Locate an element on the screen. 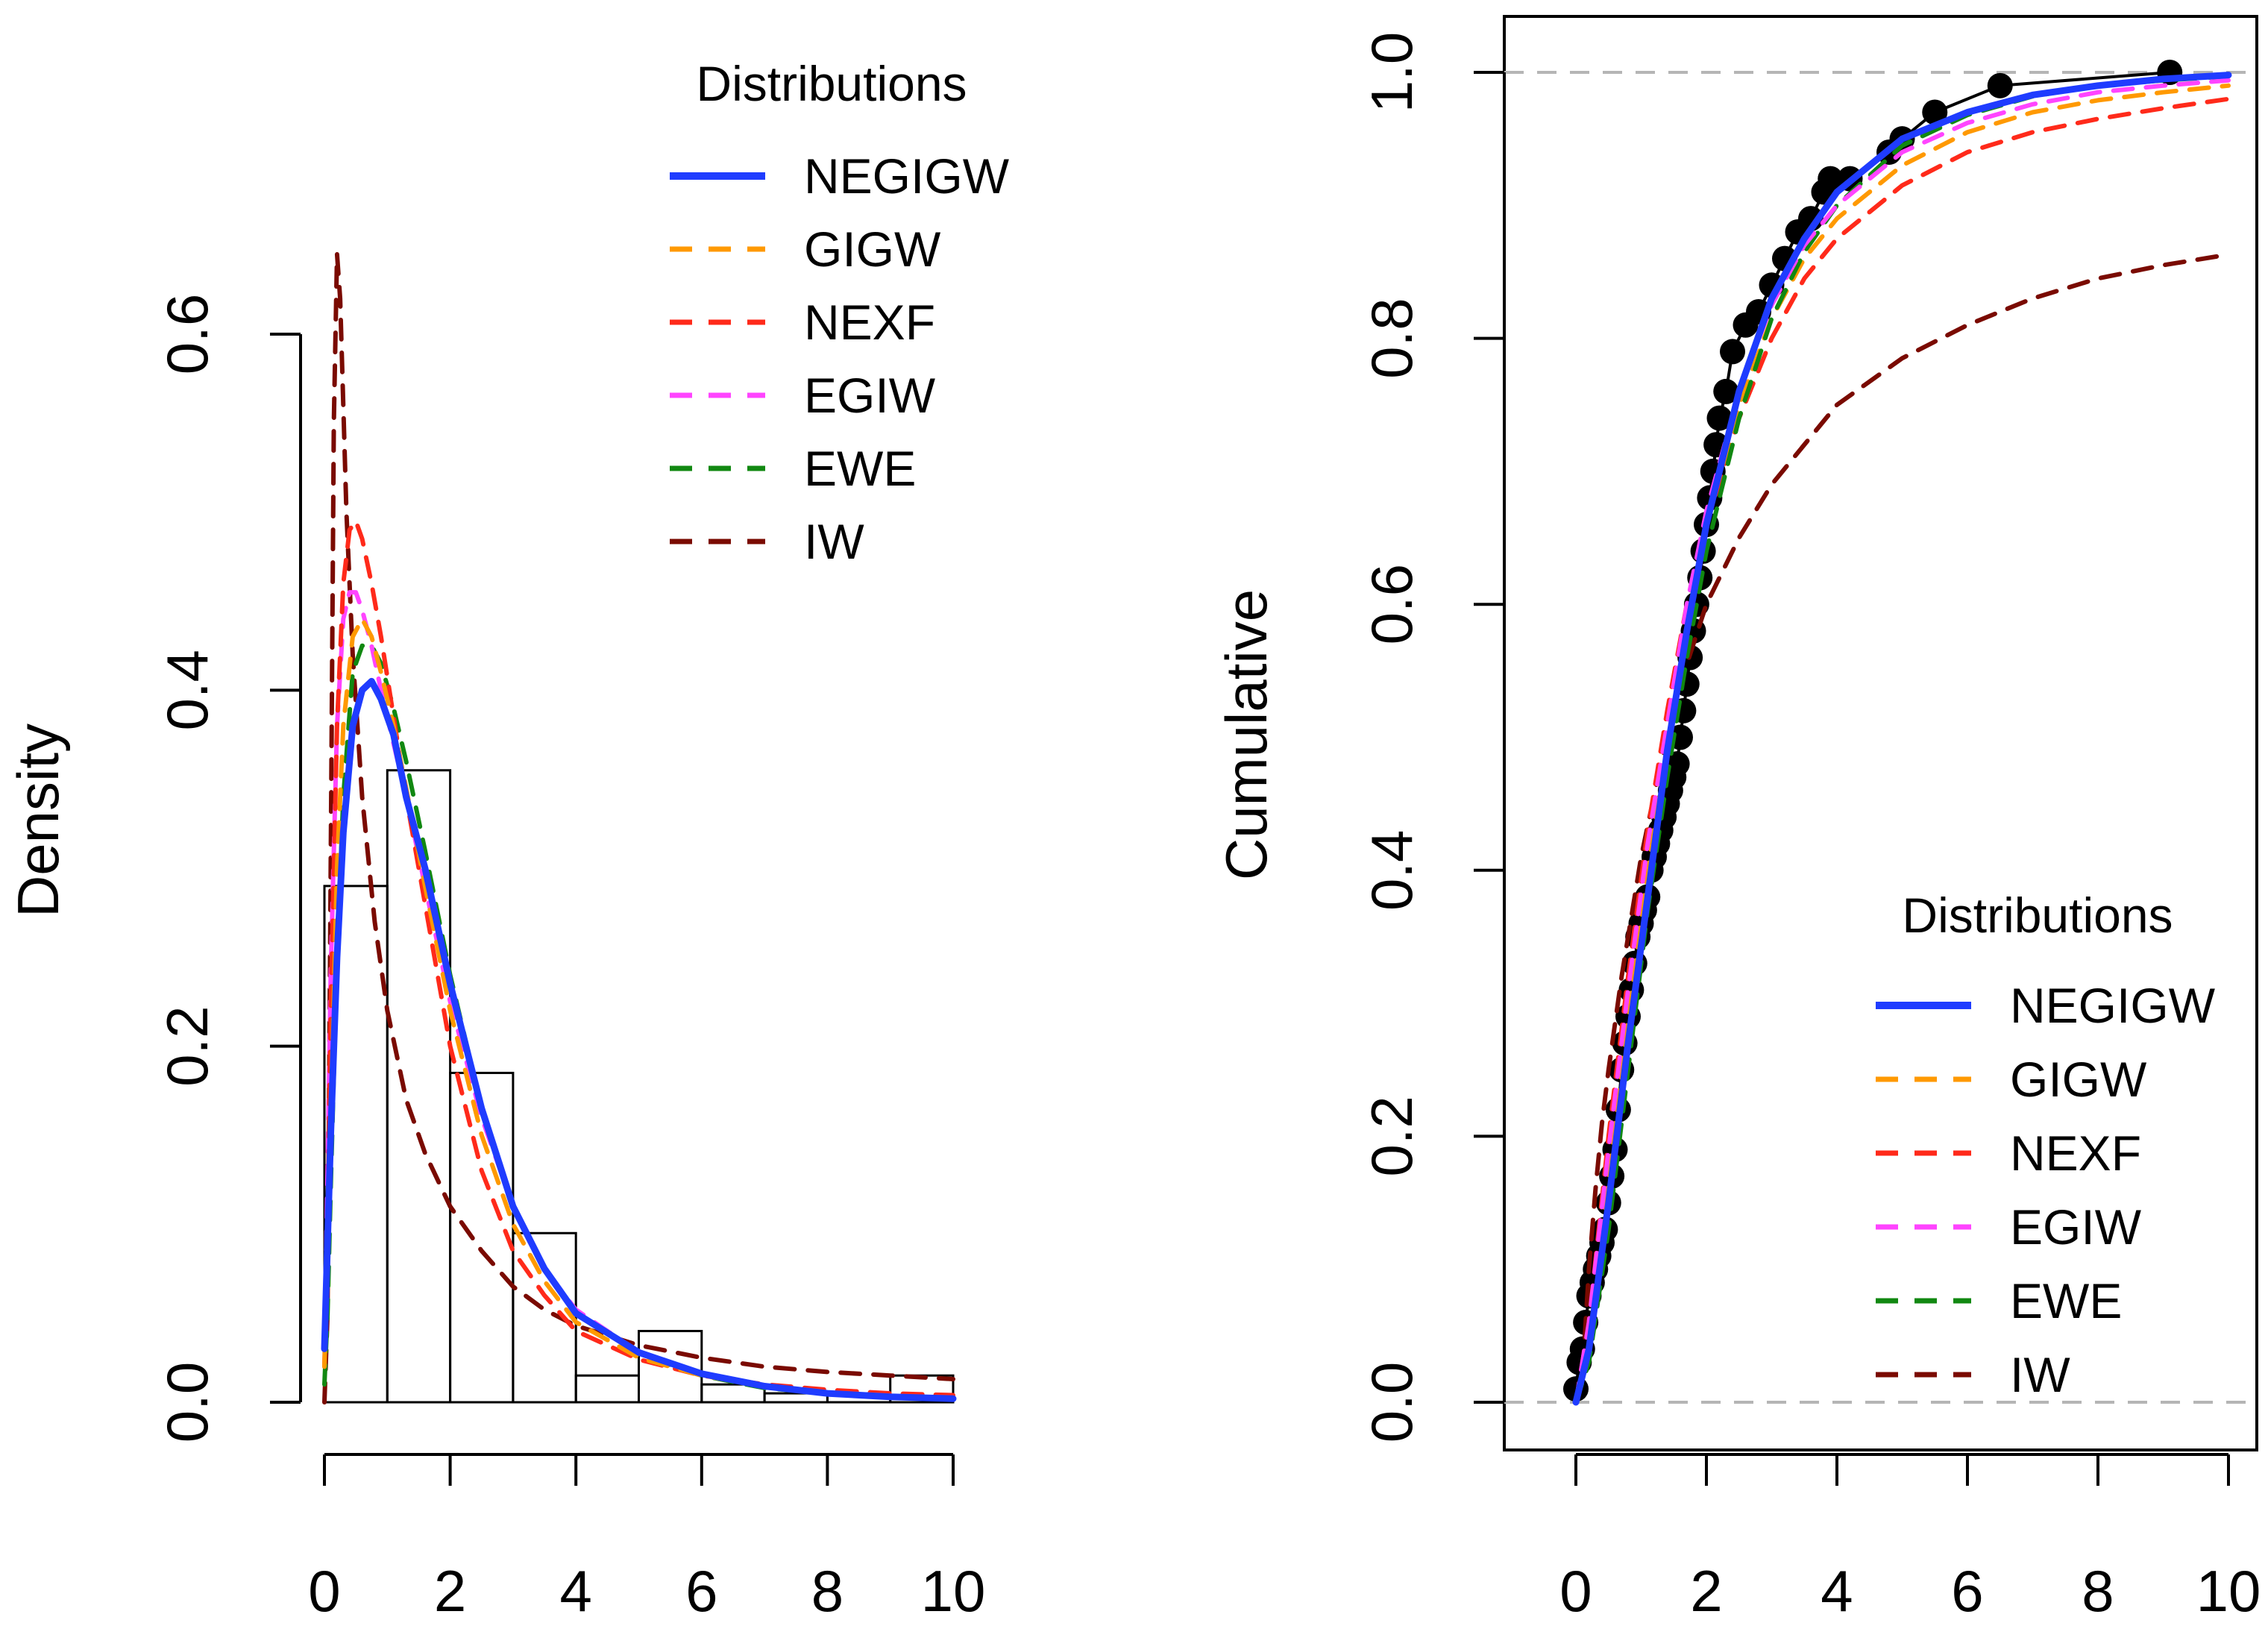 The width and height of the screenshot is (2268, 1626). y-tick-label: 0.8 is located at coordinates (1391, 338).